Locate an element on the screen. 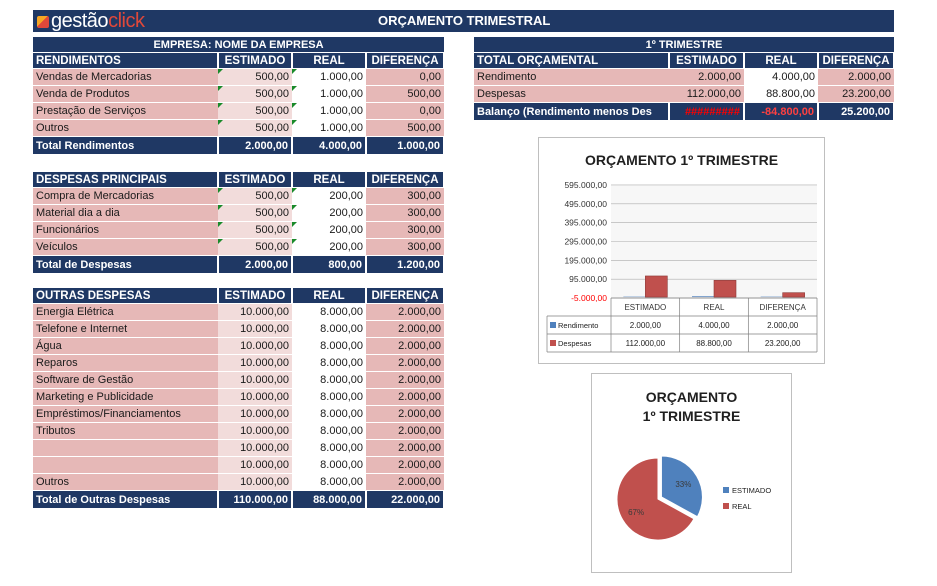 The width and height of the screenshot is (937, 586). table-row: Tributos 10.000,00 8.000,00 2.000,00 is located at coordinates (238, 431).